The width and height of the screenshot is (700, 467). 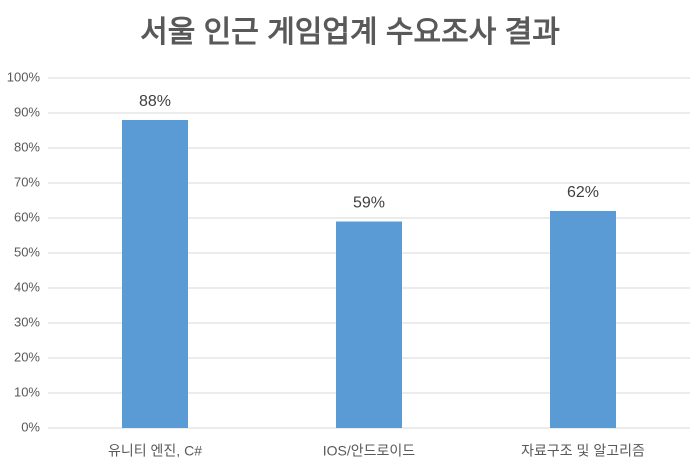 I want to click on chart-title: 서울 인근 게임업계 수요조사 결과, so click(x=350, y=32).